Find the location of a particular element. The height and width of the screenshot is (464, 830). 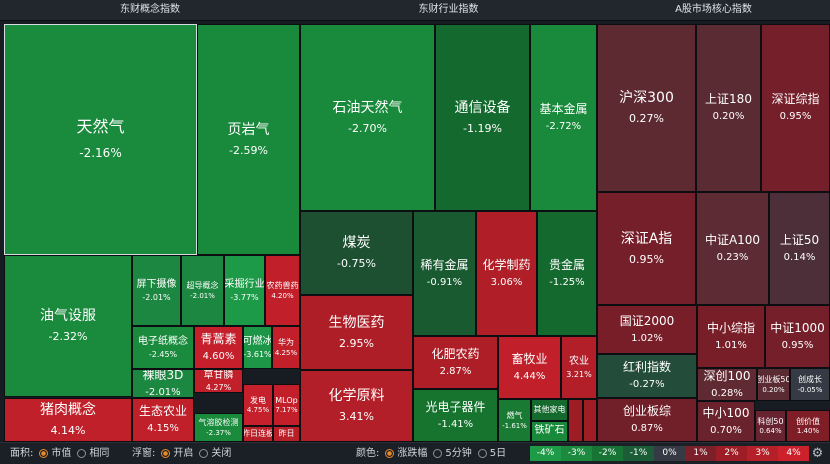

color-radio-change is located at coordinates (390, 453).